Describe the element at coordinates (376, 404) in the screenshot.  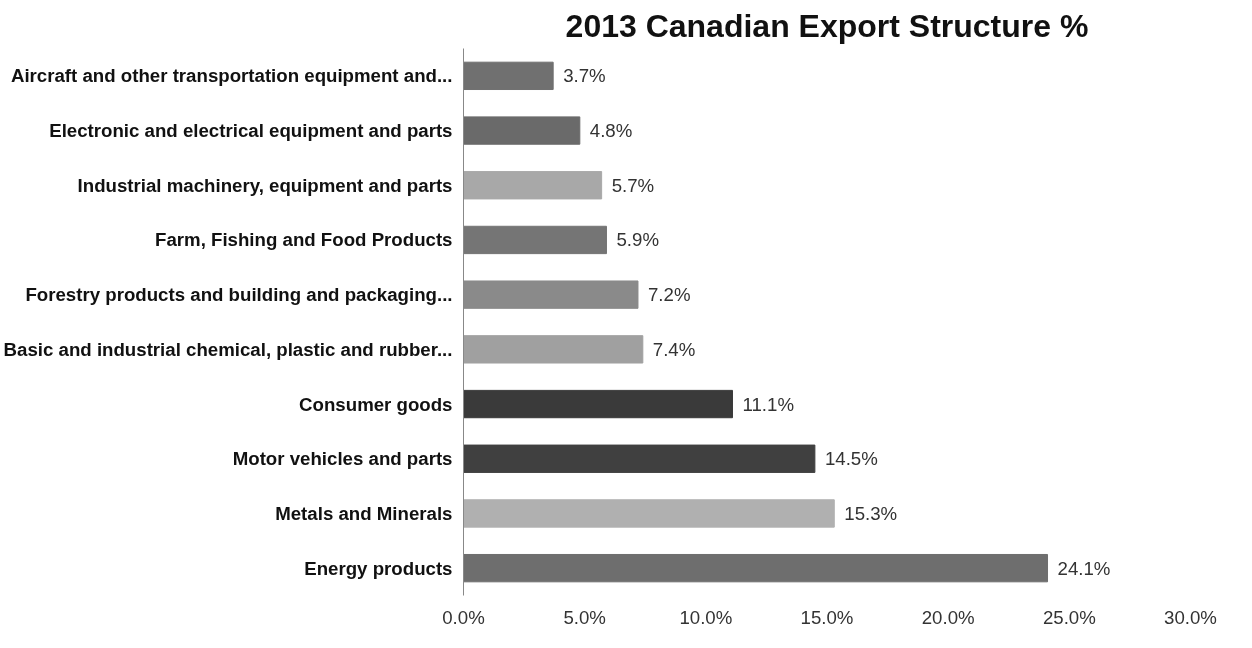
I see `y-tick-label: Consumer goods` at that location.